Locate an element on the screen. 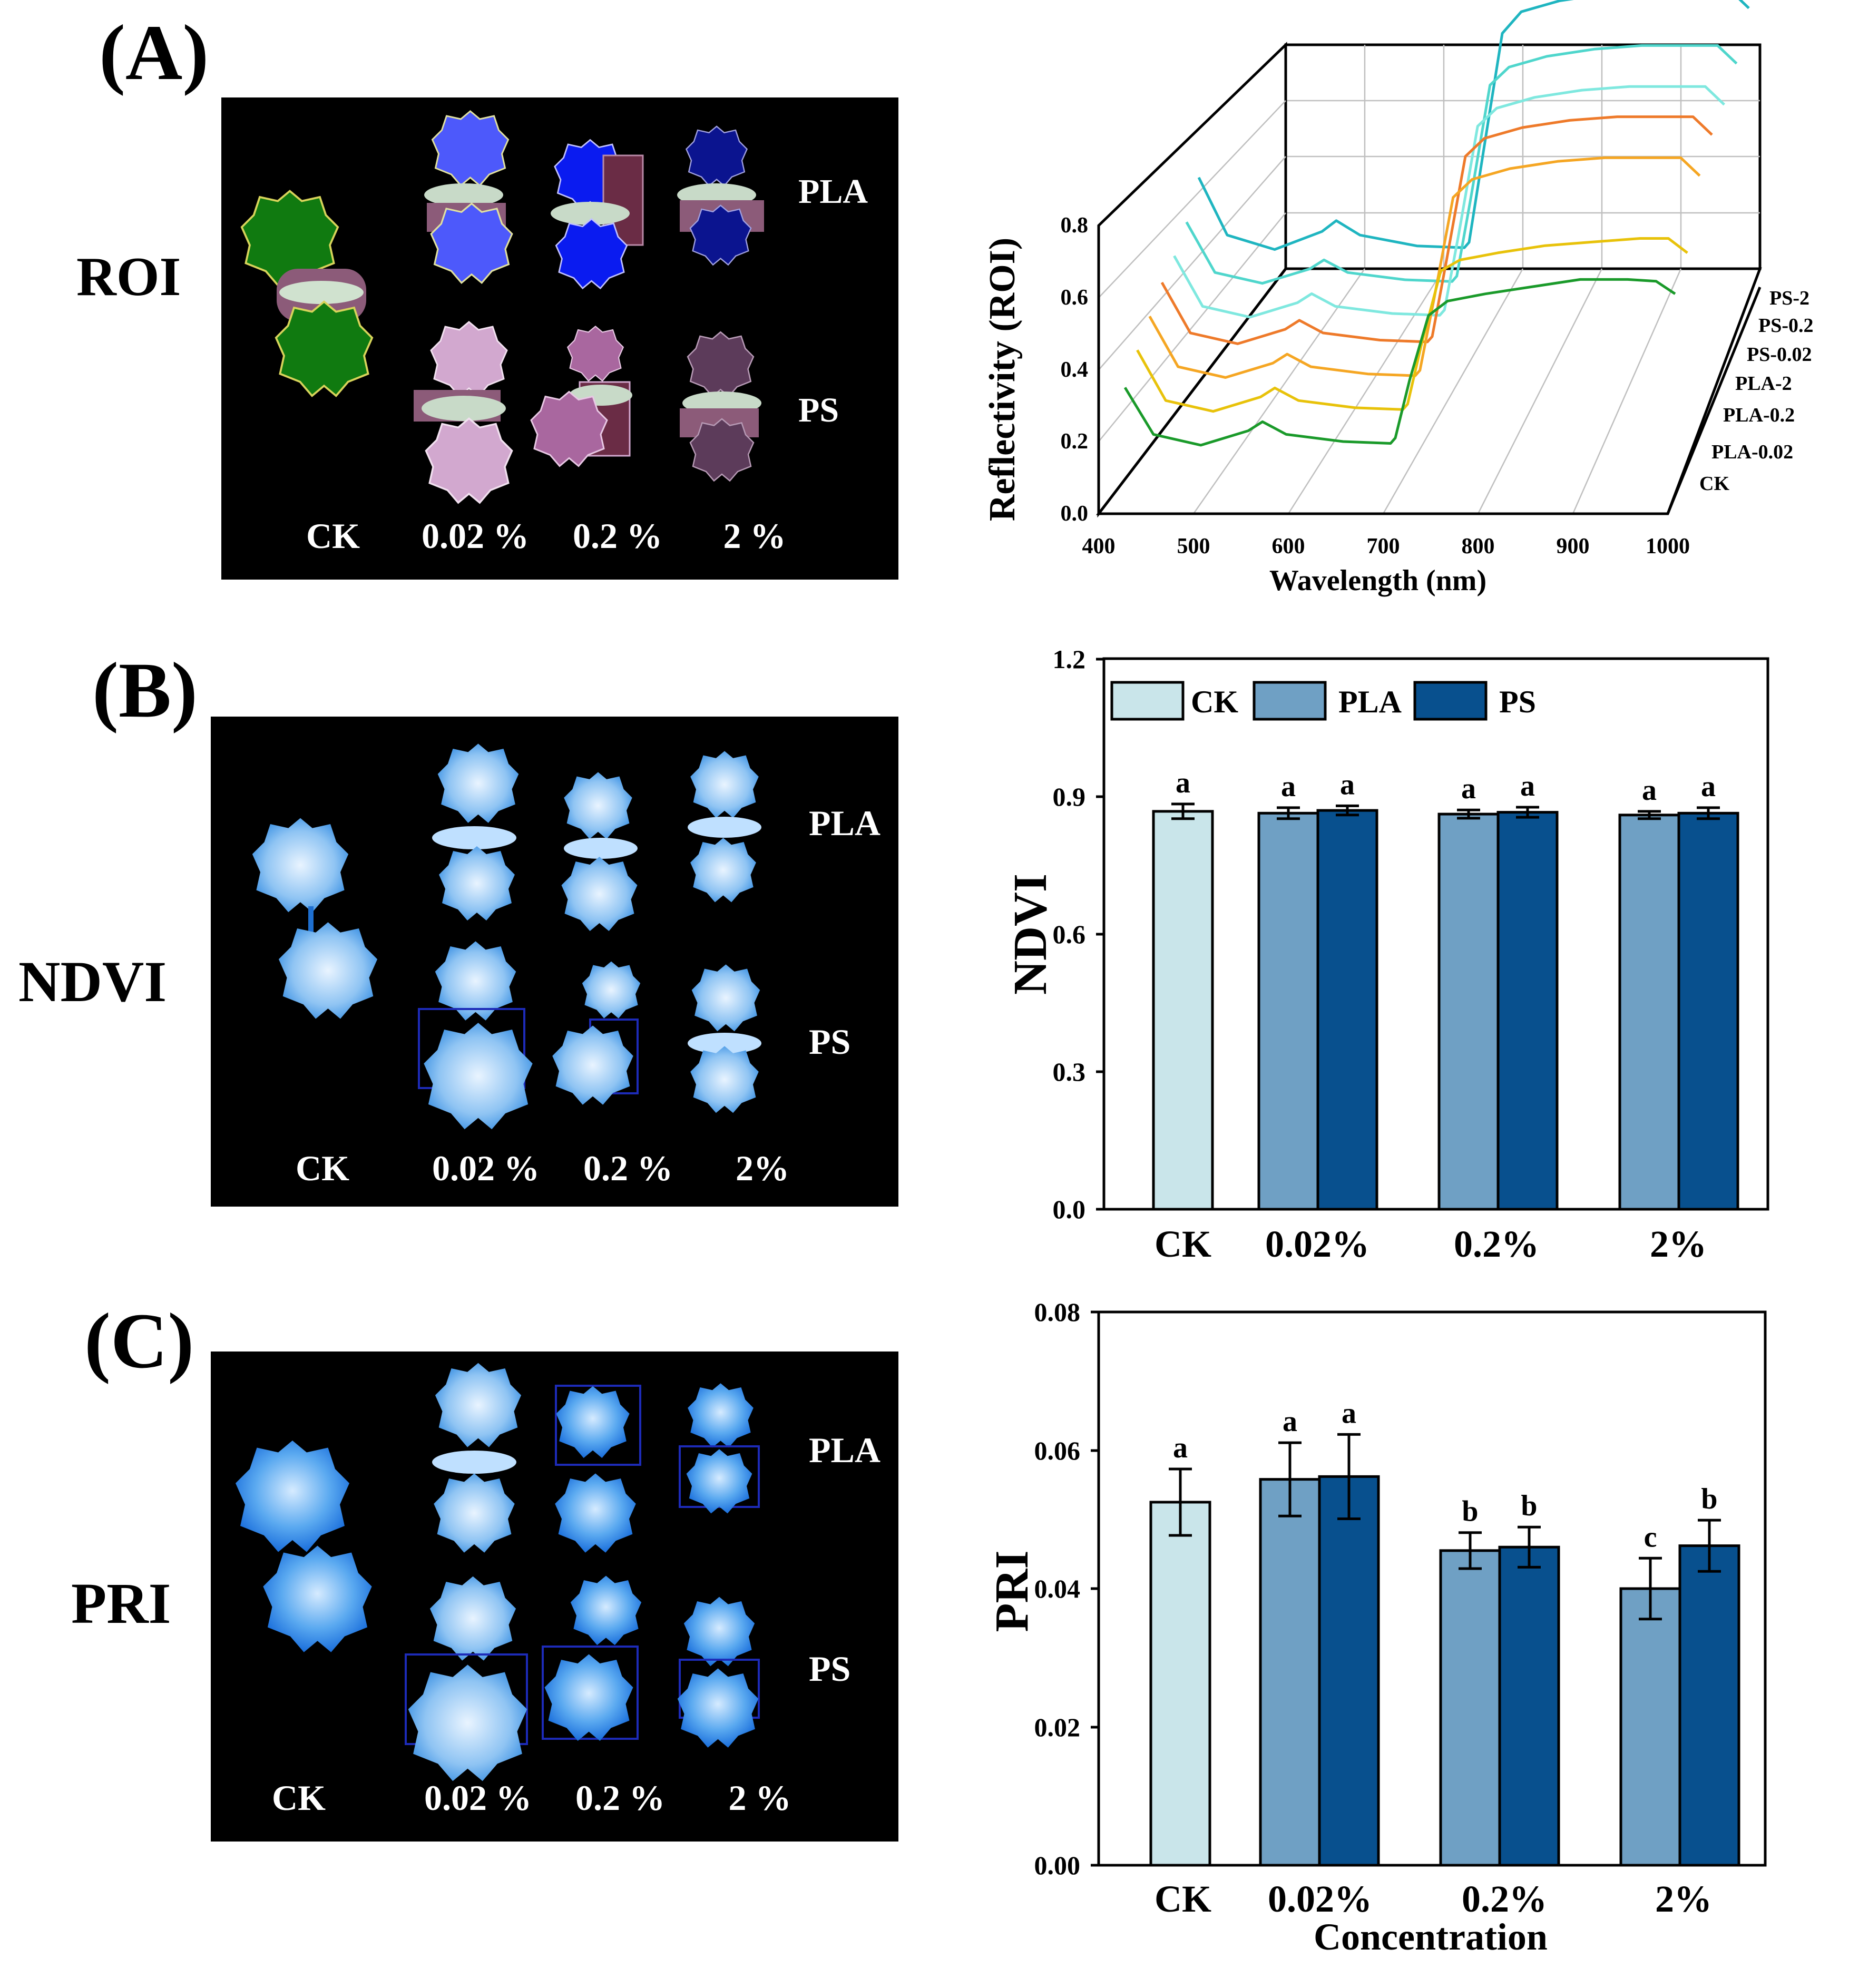  pri-xtick-002: 0.02% is located at coordinates (1320, 1899).